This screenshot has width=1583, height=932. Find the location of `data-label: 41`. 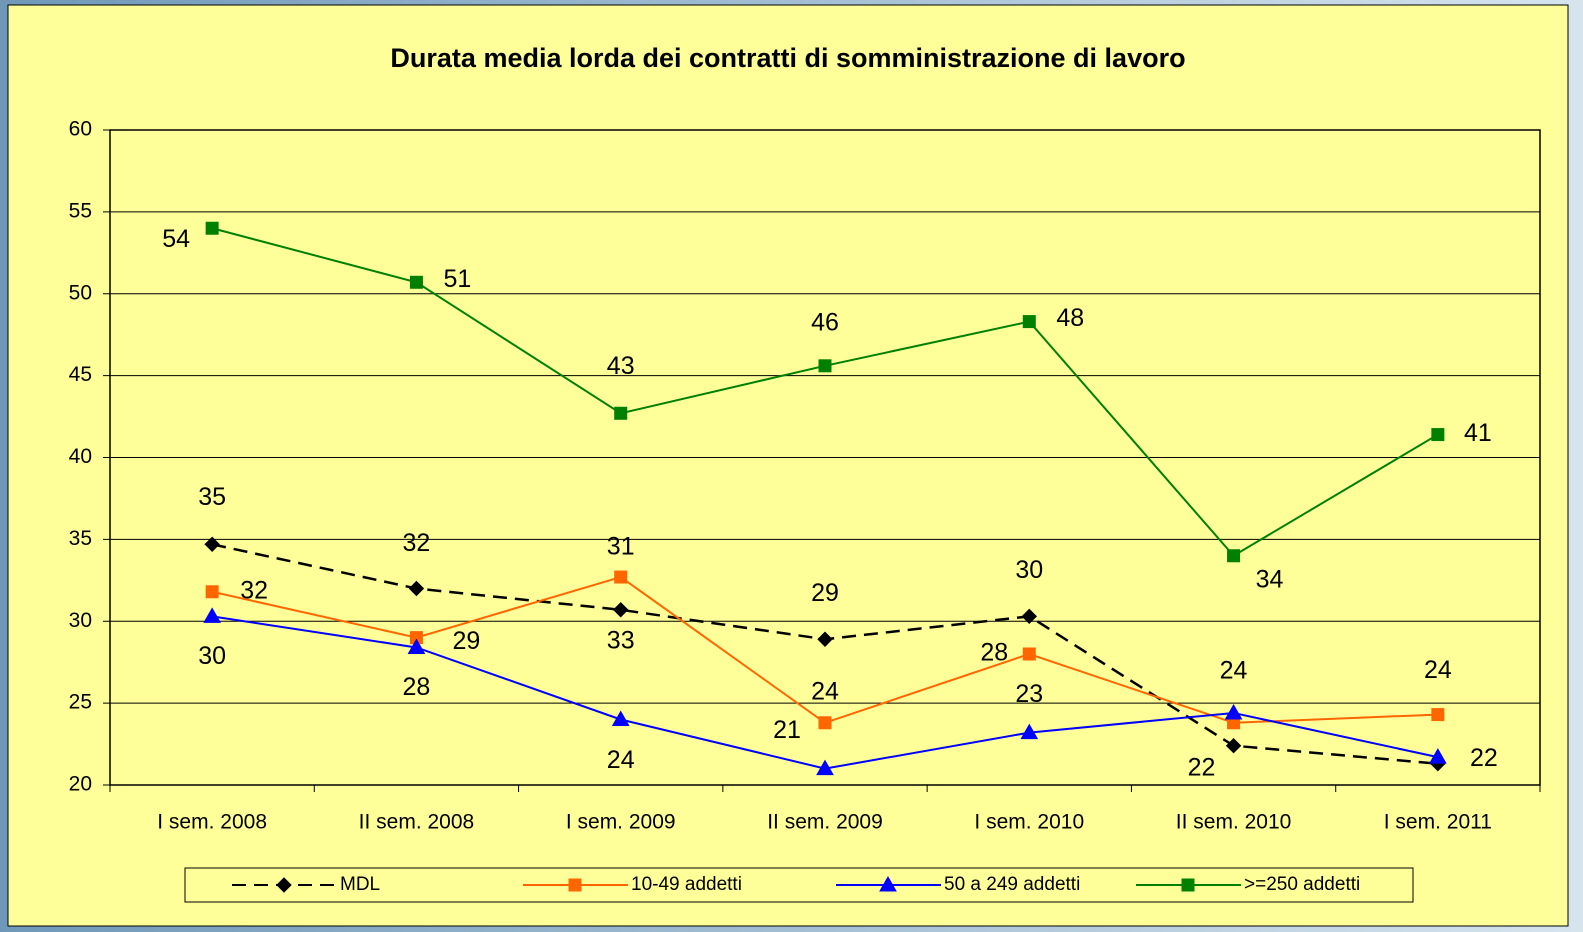

data-label: 41 is located at coordinates (1478, 433).